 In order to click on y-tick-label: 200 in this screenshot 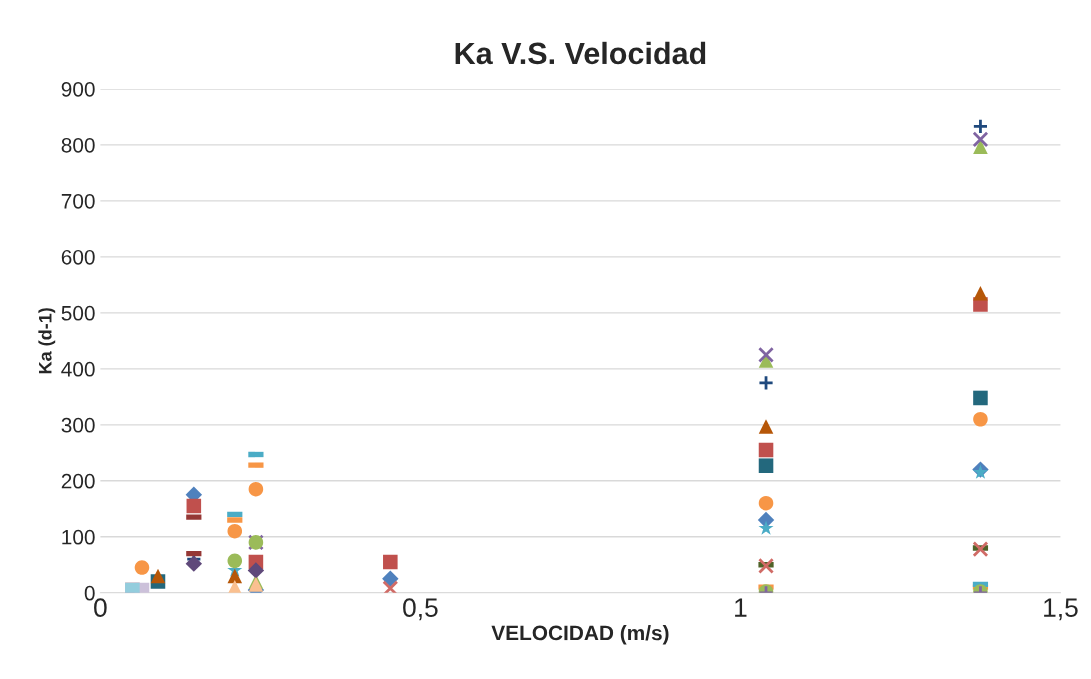, I will do `click(78, 481)`.